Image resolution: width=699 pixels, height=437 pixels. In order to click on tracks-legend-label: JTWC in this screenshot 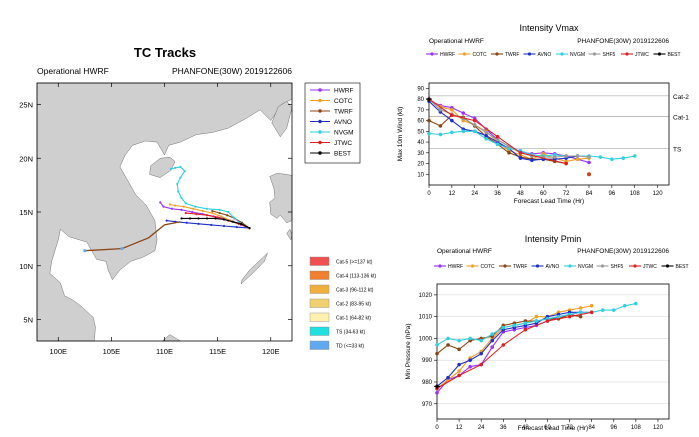, I will do `click(343, 143)`.